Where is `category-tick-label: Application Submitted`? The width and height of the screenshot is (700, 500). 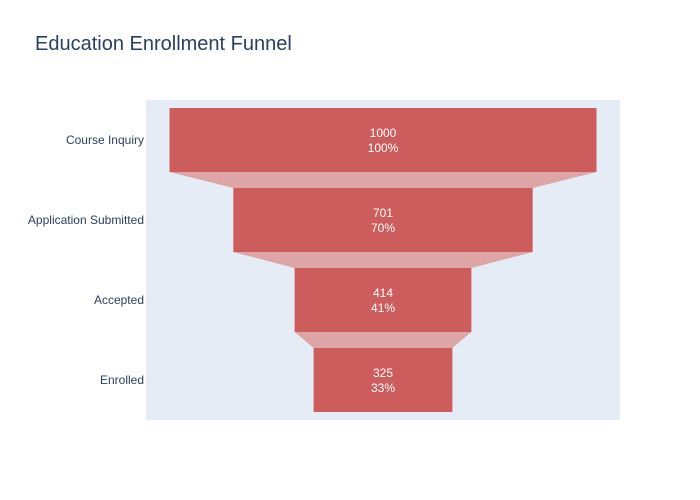
category-tick-label: Application Submitted is located at coordinates (86, 220).